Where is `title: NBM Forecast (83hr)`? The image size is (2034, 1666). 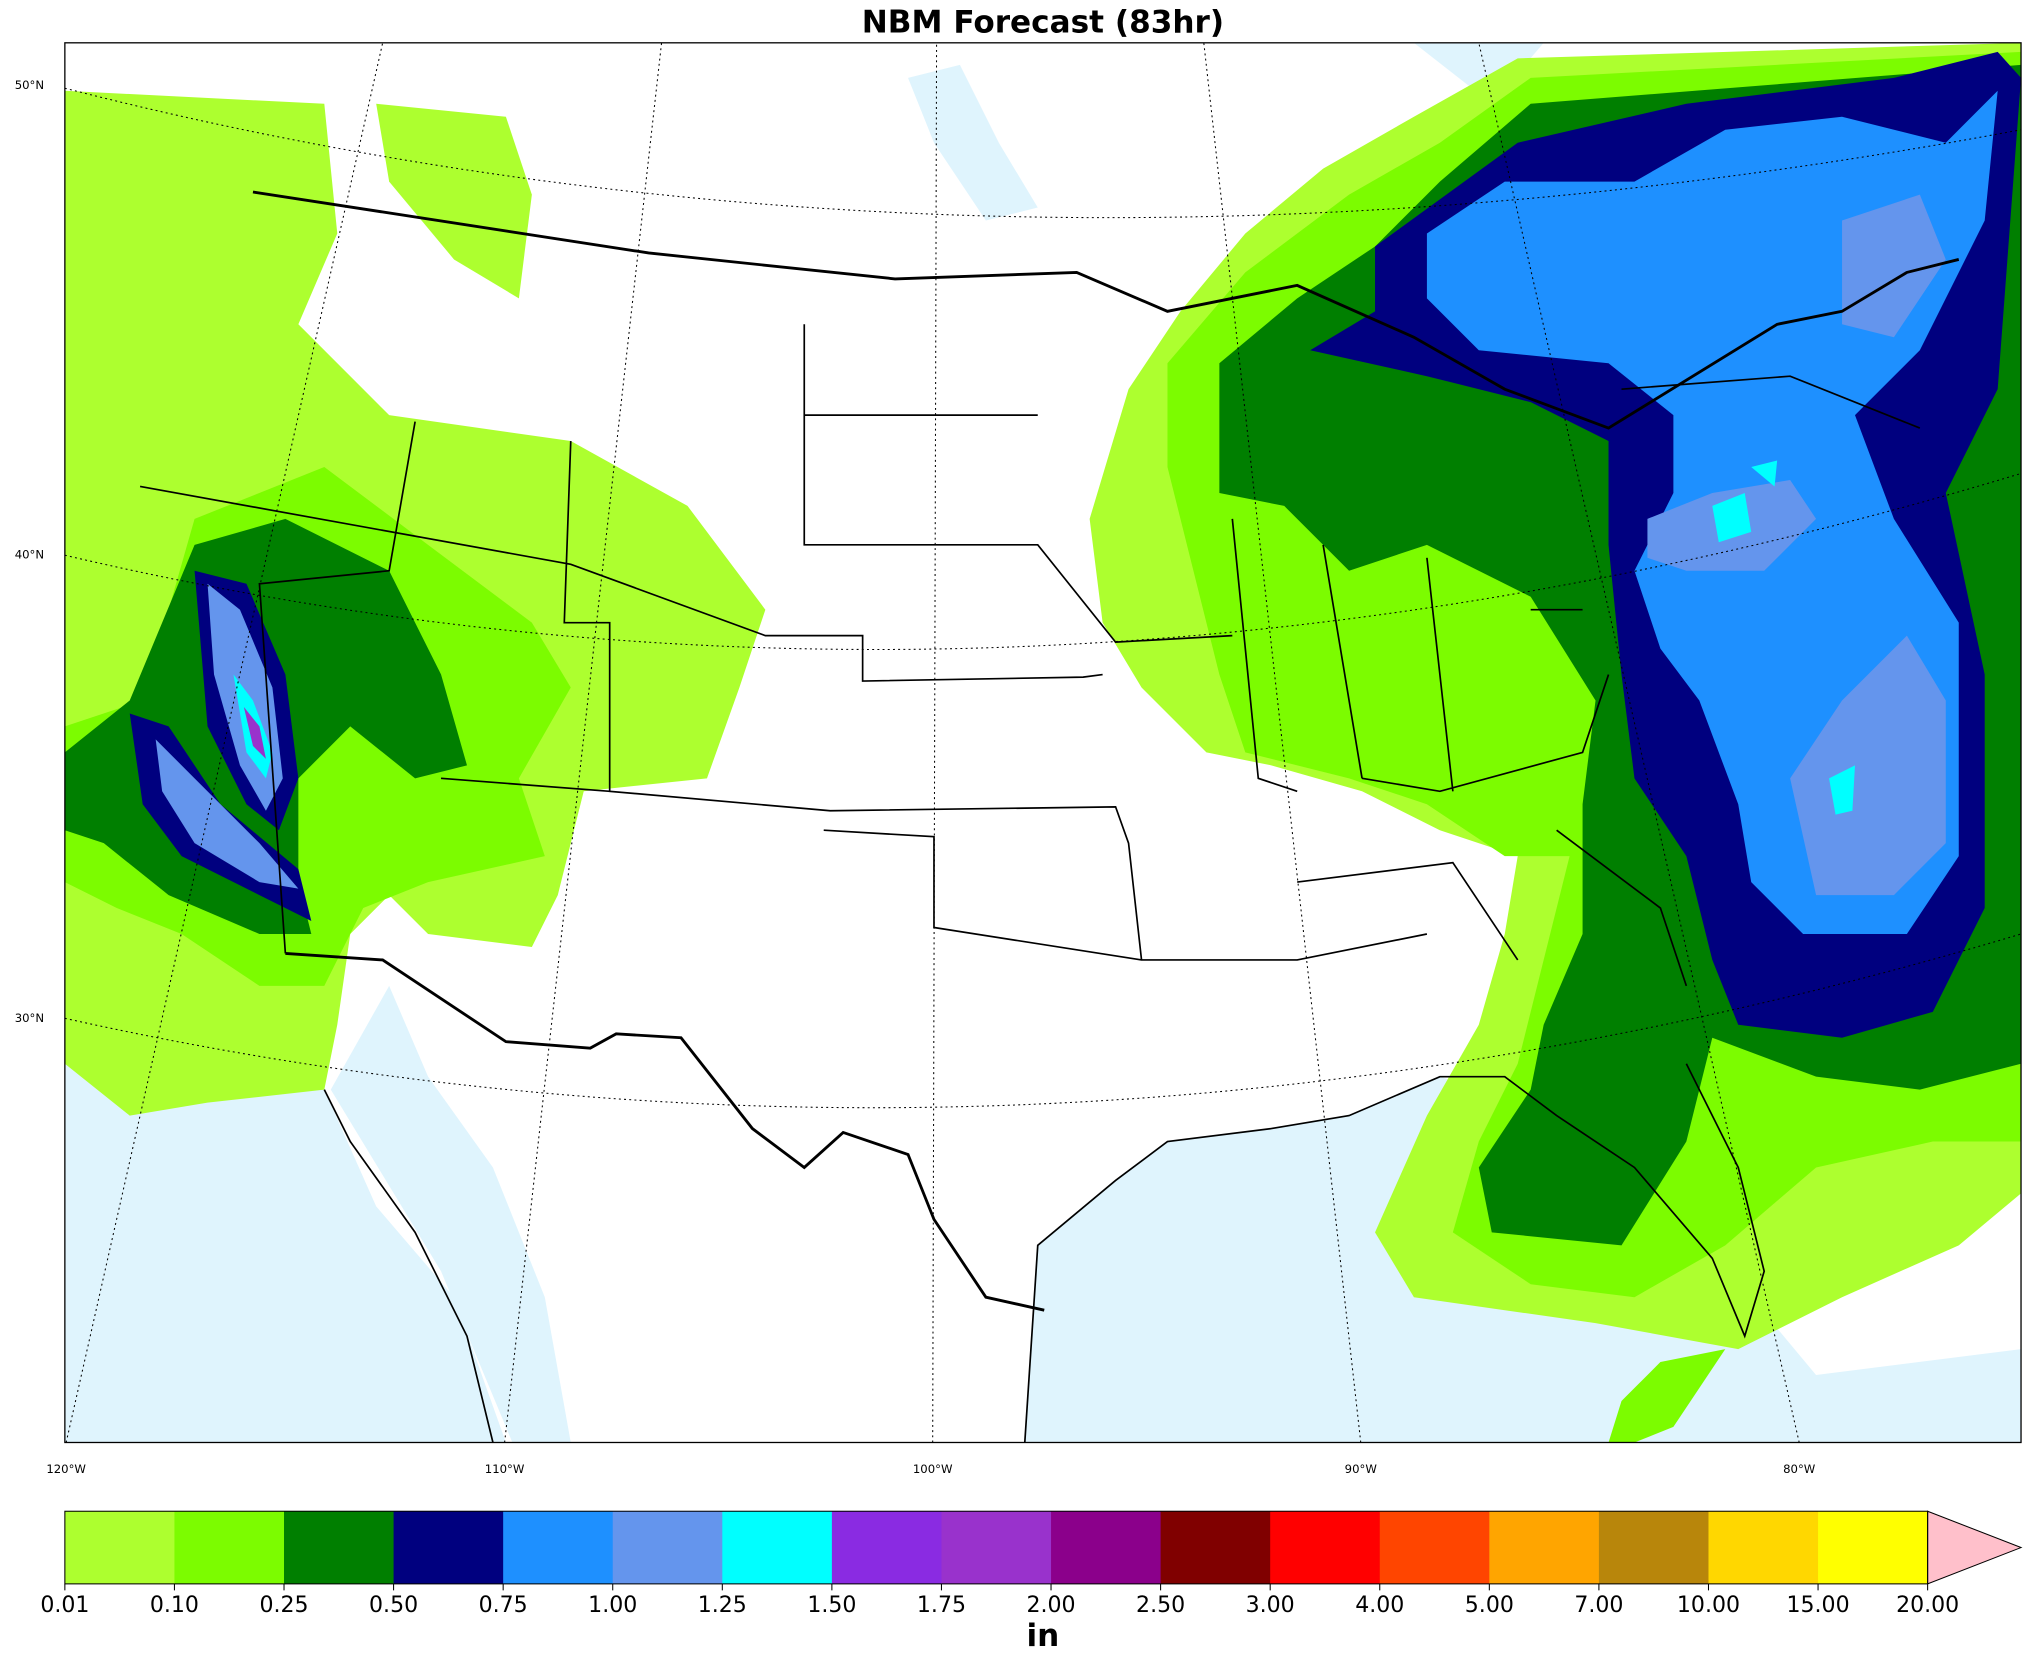 title: NBM Forecast (83hr) is located at coordinates (1043, 22).